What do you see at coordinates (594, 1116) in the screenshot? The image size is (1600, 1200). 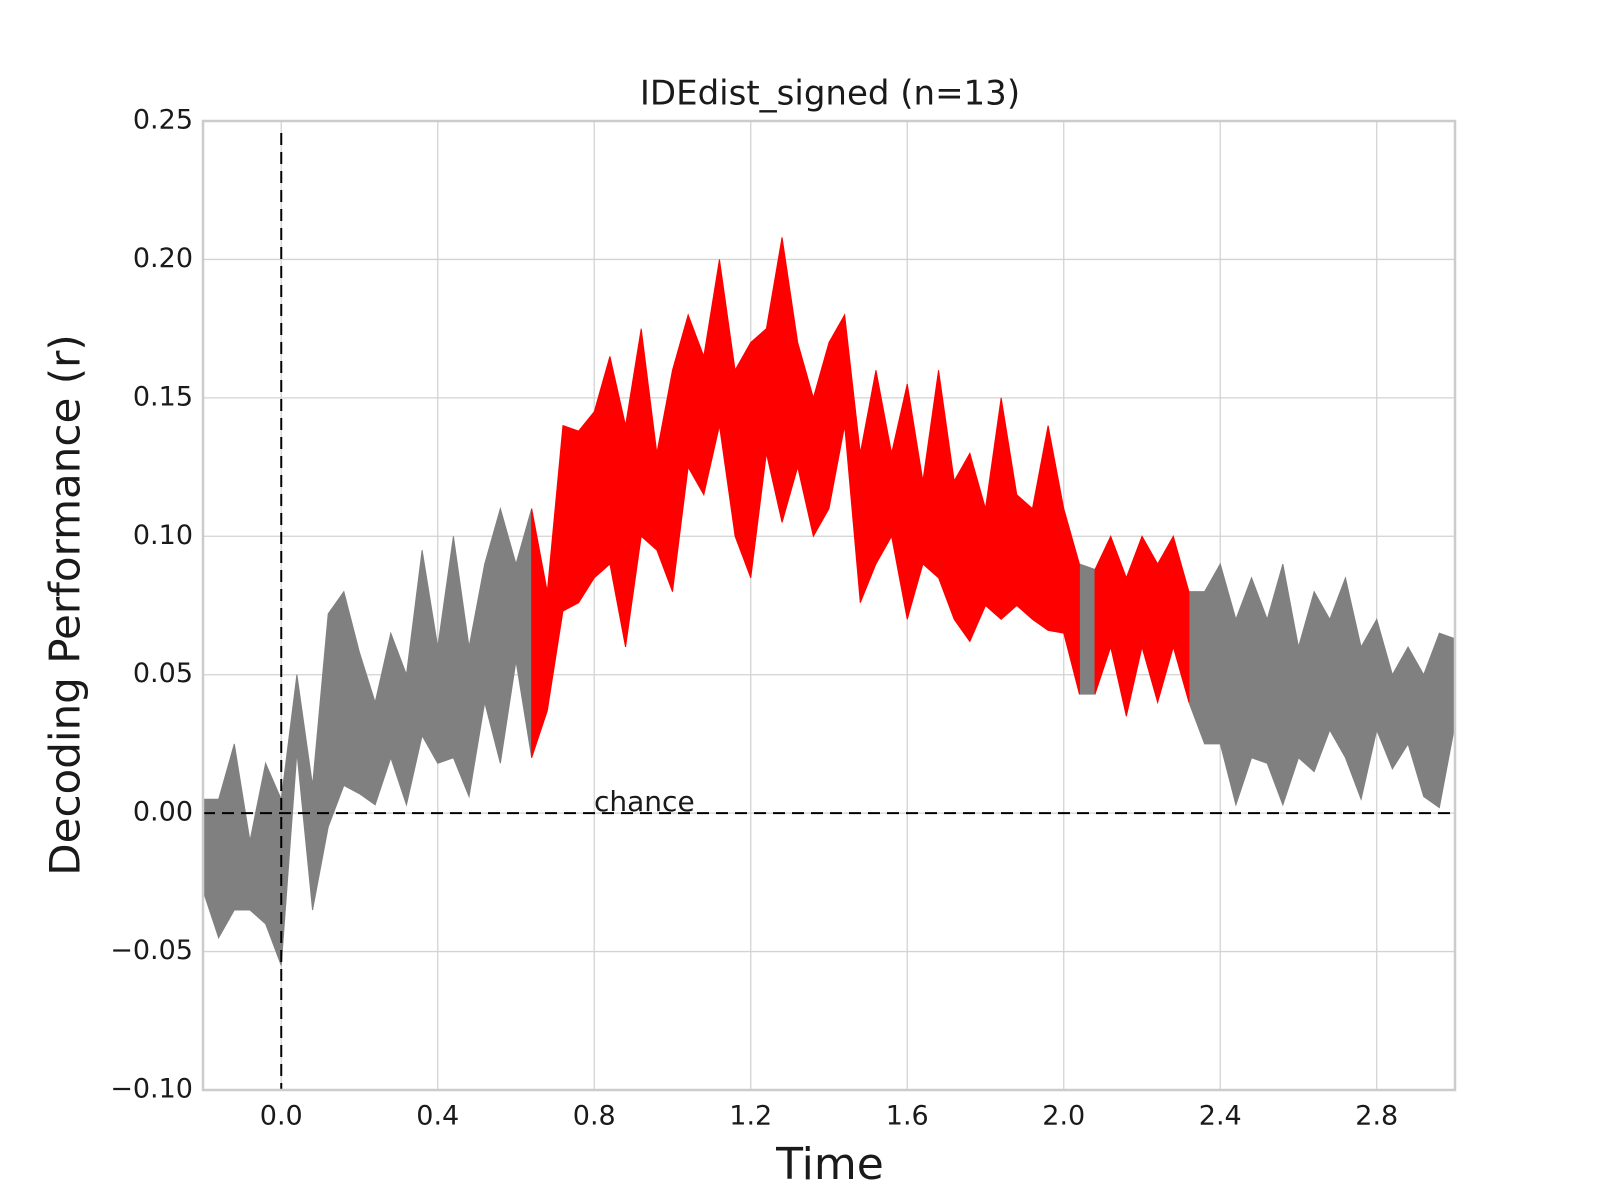 I see `x-tick-label: 0.8` at bounding box center [594, 1116].